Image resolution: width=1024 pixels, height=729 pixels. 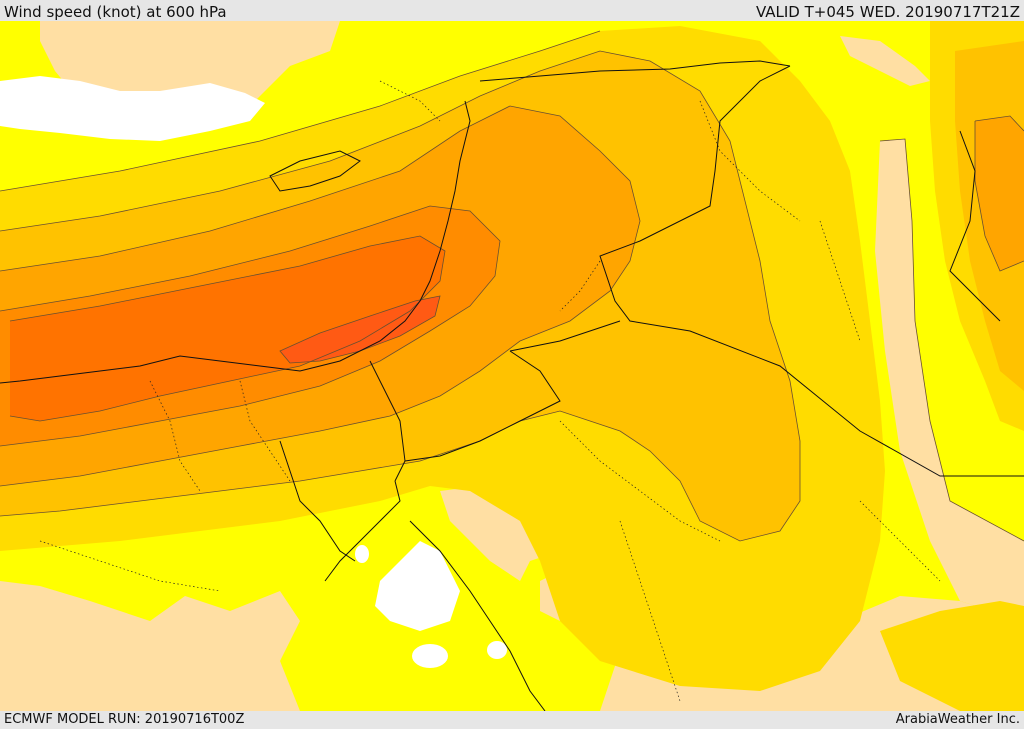 What do you see at coordinates (482, 406) in the screenshot?
I see `border-saudi-jordan-south` at bounding box center [482, 406].